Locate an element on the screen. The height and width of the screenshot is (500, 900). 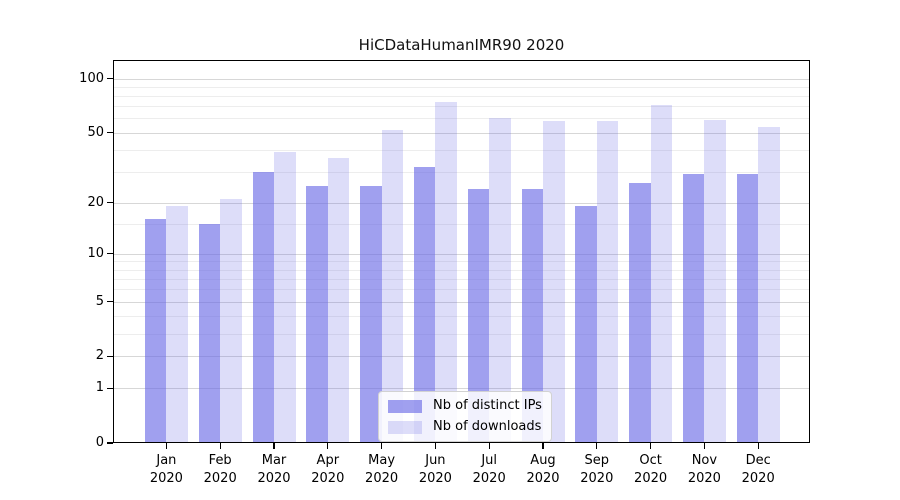
bar-downloads-sep is located at coordinates (607, 282).